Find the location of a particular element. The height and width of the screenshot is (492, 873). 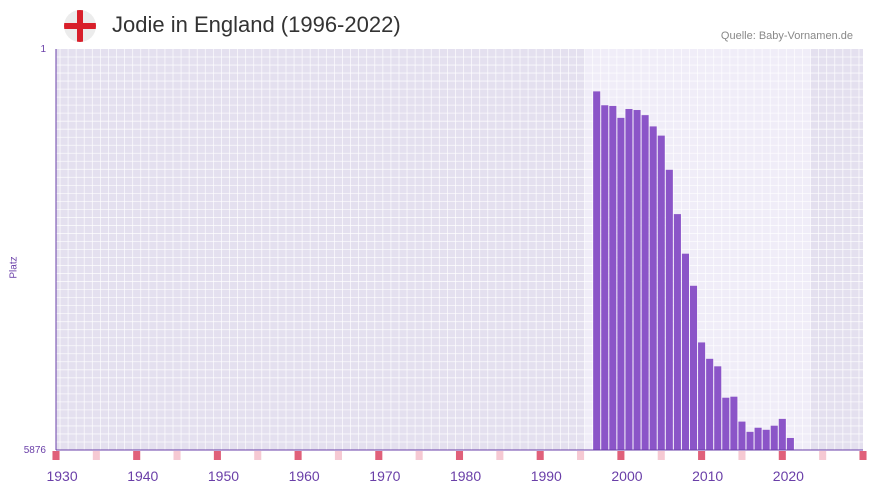

x-tick-label: 1930 is located at coordinates (61, 476).